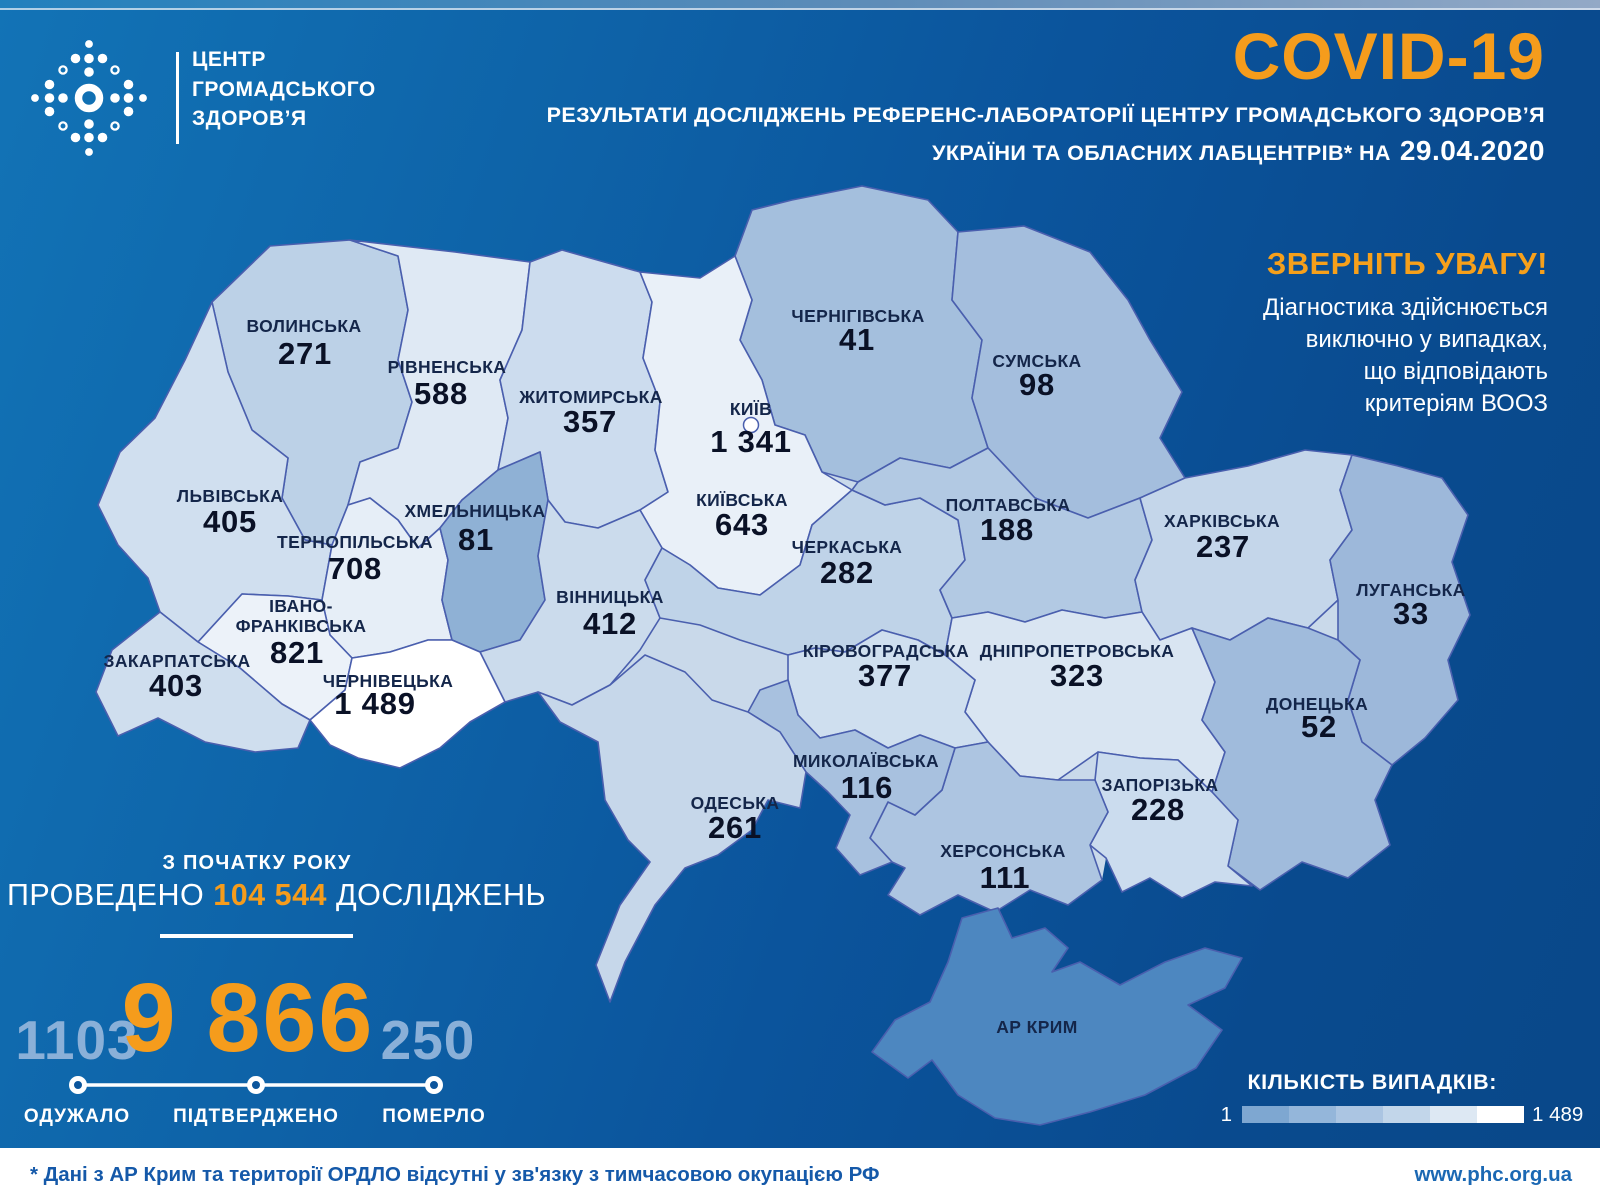 The height and width of the screenshot is (1201, 1600). What do you see at coordinates (610, 597) in the screenshot?
I see `region-vinnytsia-label: ВІННИЦЬКА` at bounding box center [610, 597].